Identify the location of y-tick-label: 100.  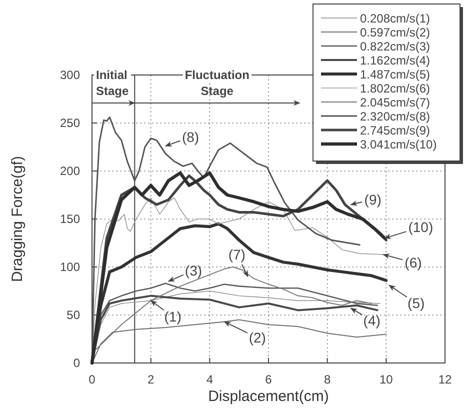
(70, 267).